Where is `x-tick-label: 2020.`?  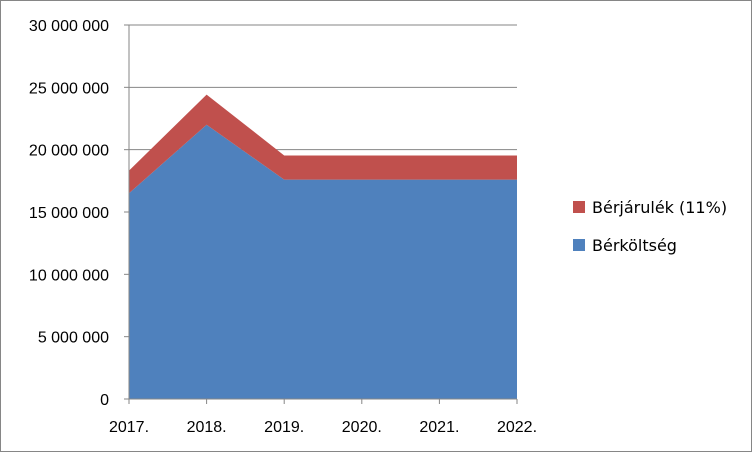 x-tick-label: 2020. is located at coordinates (362, 427).